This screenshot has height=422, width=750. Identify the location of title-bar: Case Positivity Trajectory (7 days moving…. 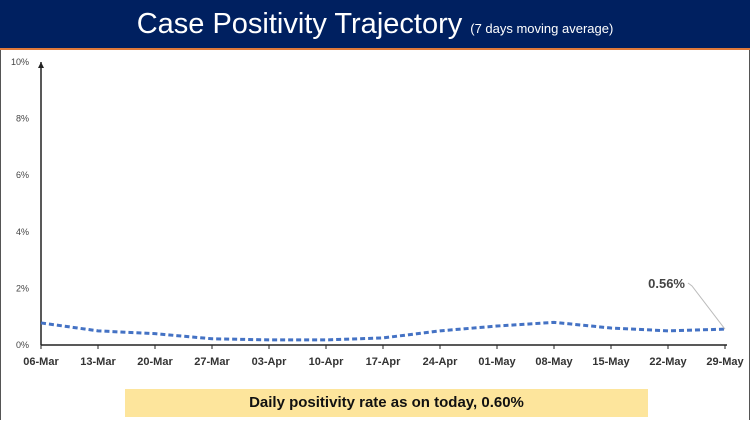
(375, 25).